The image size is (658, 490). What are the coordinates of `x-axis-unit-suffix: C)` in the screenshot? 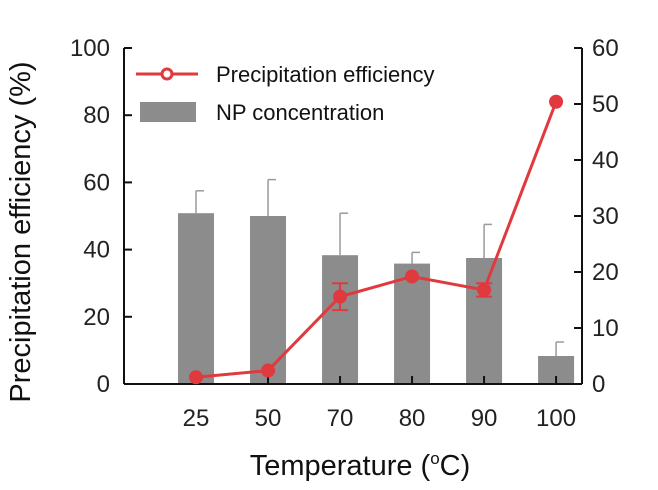 It's located at (455, 466).